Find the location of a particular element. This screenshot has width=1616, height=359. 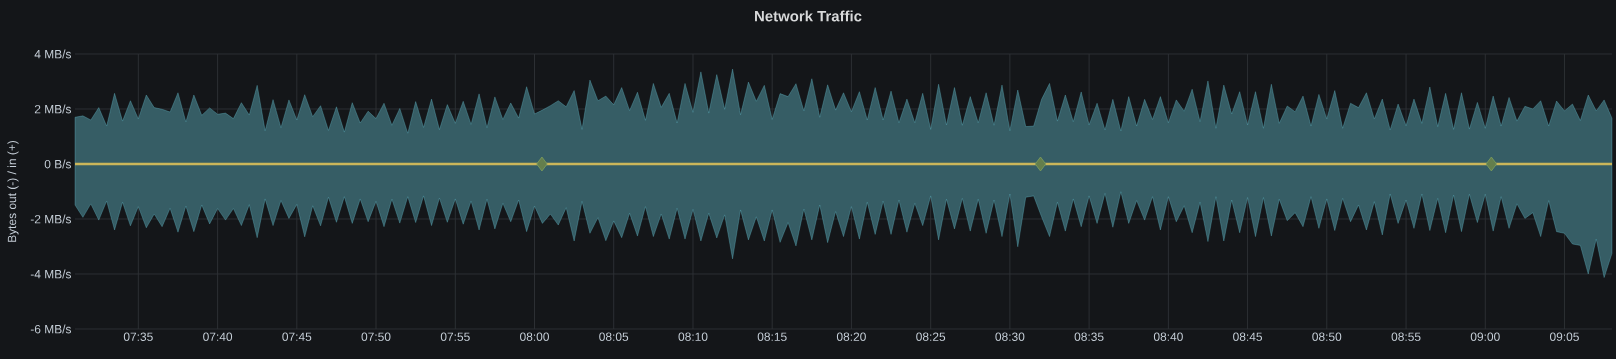

x-tick-label: 08:10 is located at coordinates (693, 336).